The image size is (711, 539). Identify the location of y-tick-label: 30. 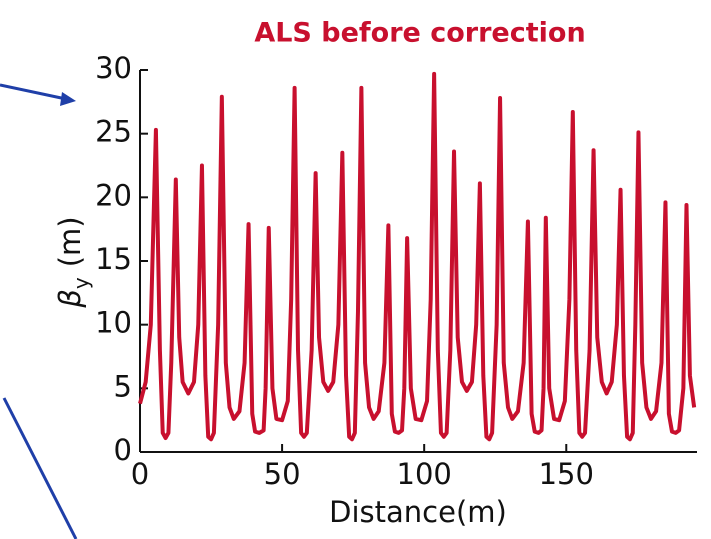
(113, 68).